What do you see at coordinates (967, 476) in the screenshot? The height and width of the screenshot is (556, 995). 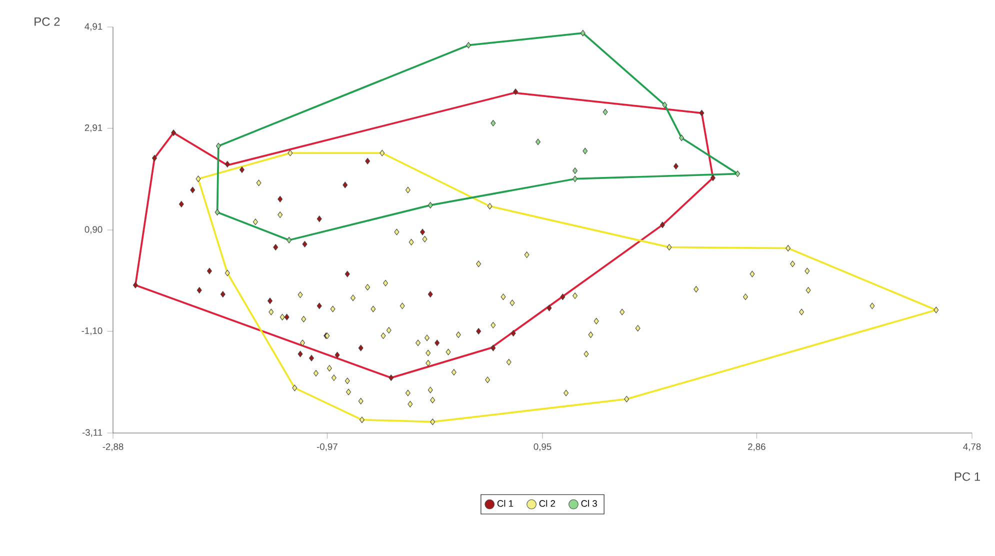 I see `x-axis-title: PC 1` at bounding box center [967, 476].